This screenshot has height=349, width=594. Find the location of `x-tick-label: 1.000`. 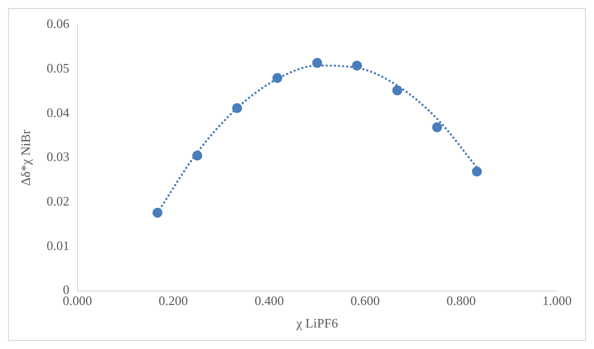

x-tick-label: 1.000 is located at coordinates (557, 300).